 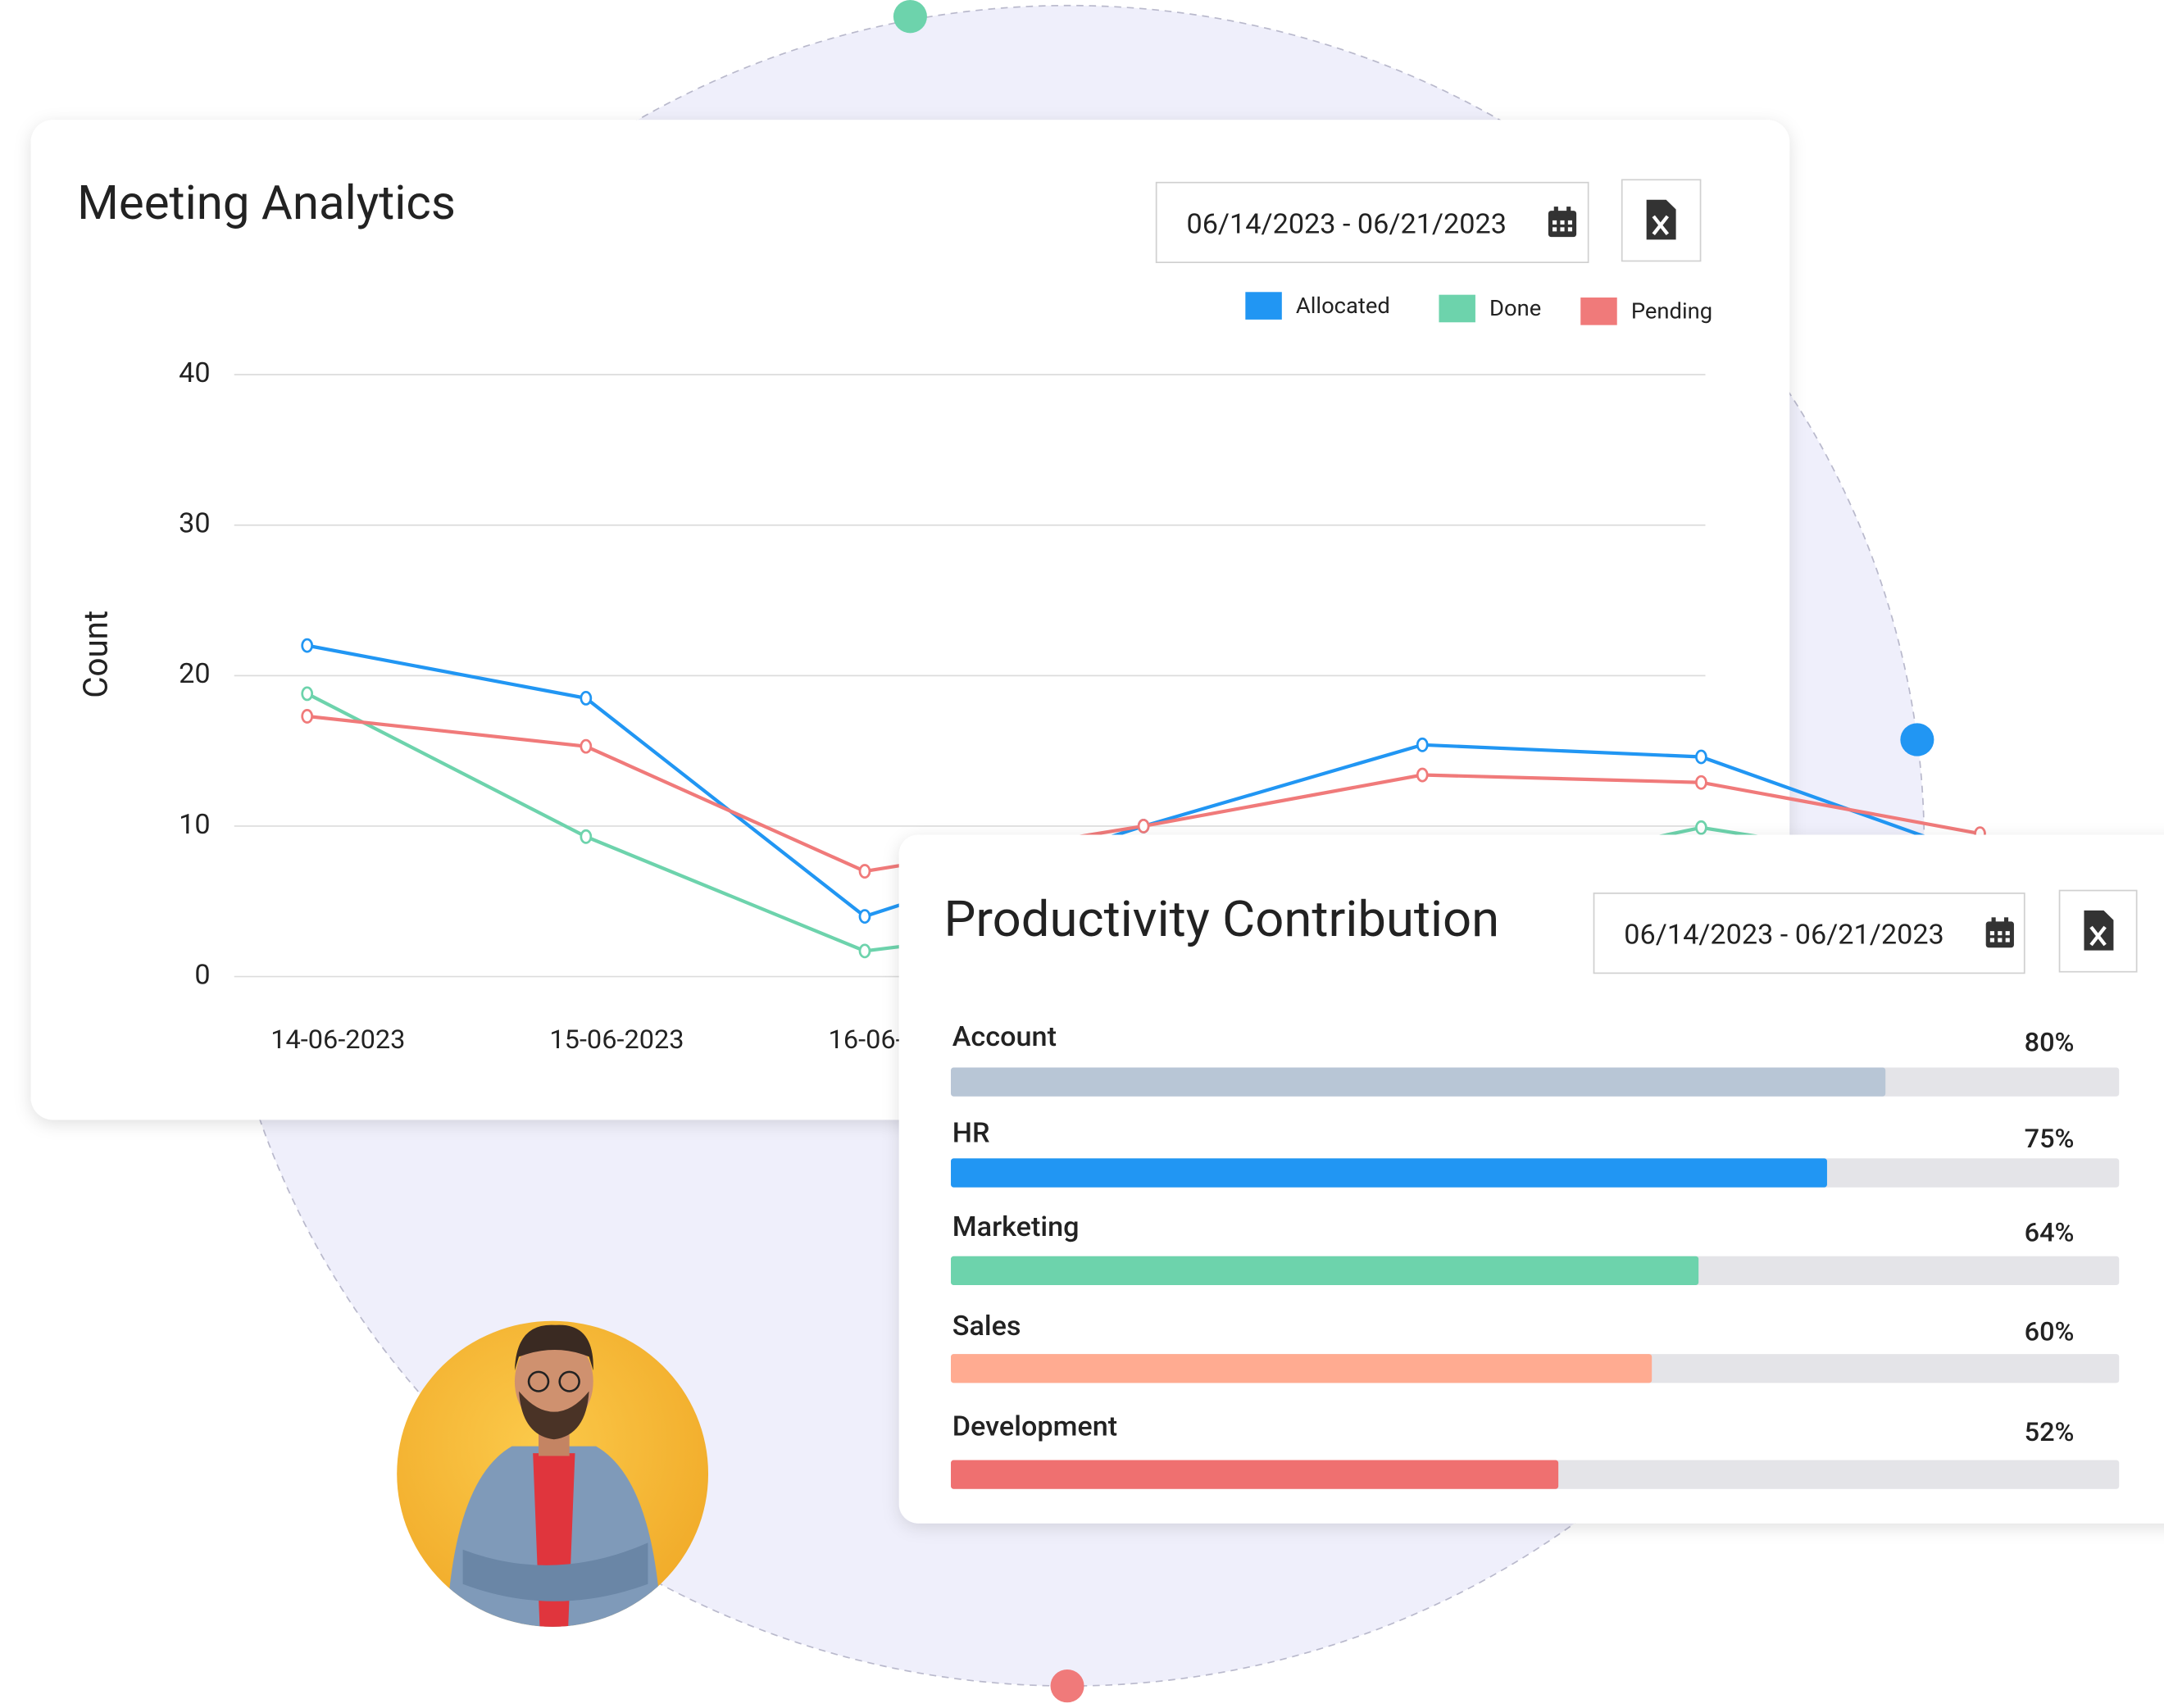 I want to click on y-tick-label: 30, so click(x=194, y=524).